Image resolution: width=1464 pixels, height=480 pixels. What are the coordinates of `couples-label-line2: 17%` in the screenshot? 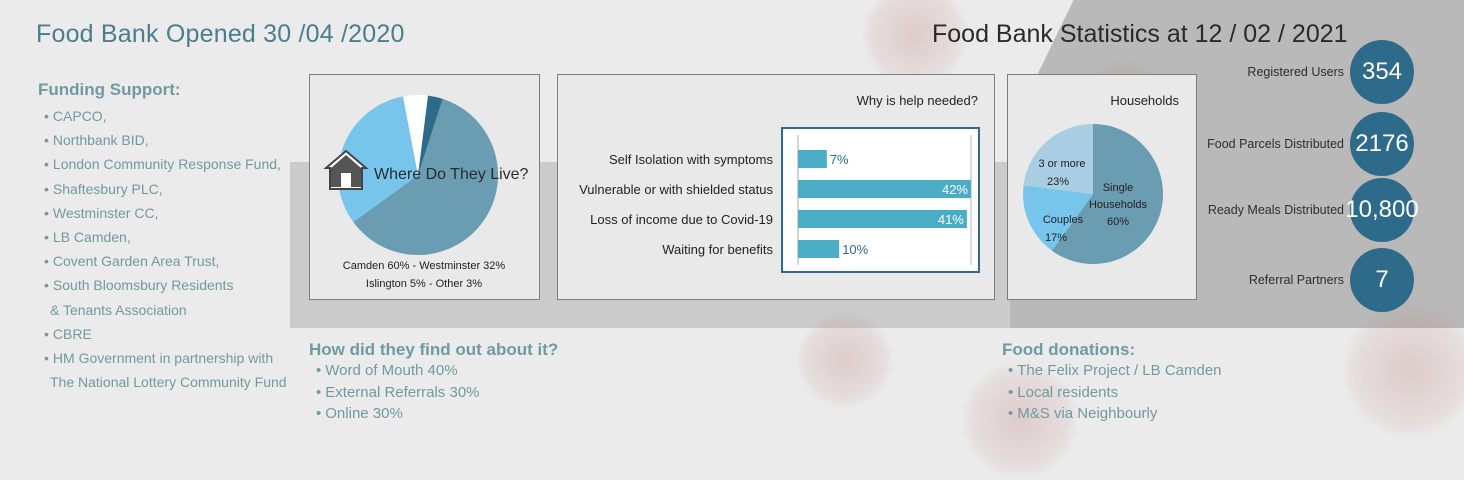 It's located at (1056, 238).